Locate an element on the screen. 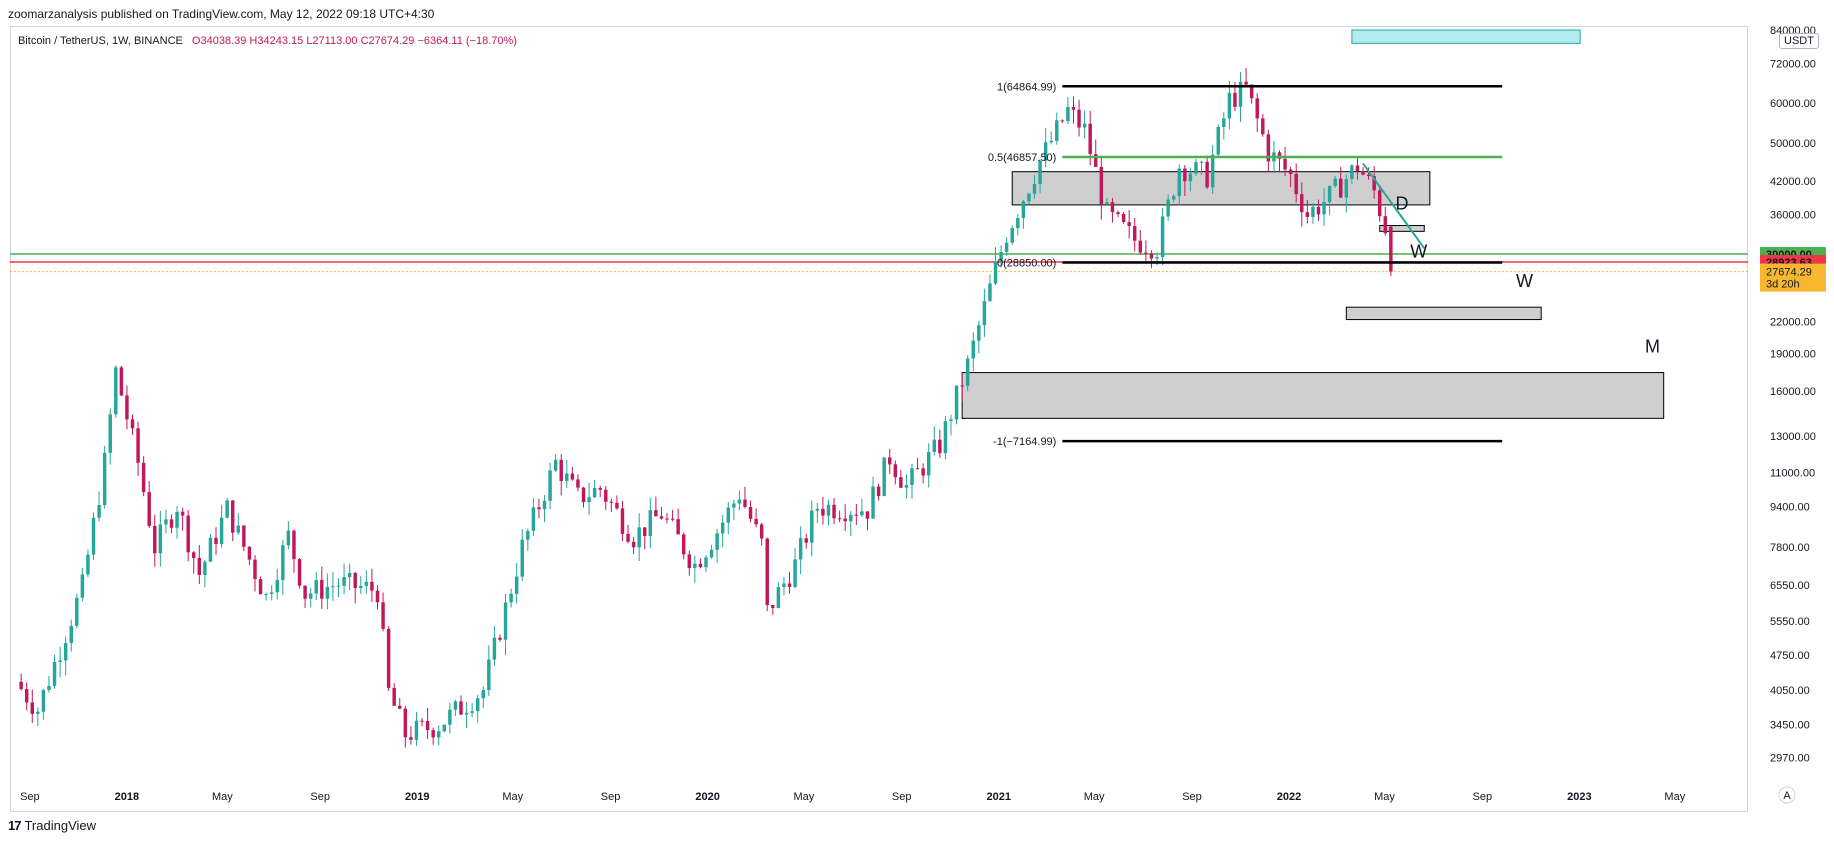 The width and height of the screenshot is (1834, 845). y-tick-label: 11000.00 is located at coordinates (1792, 473).